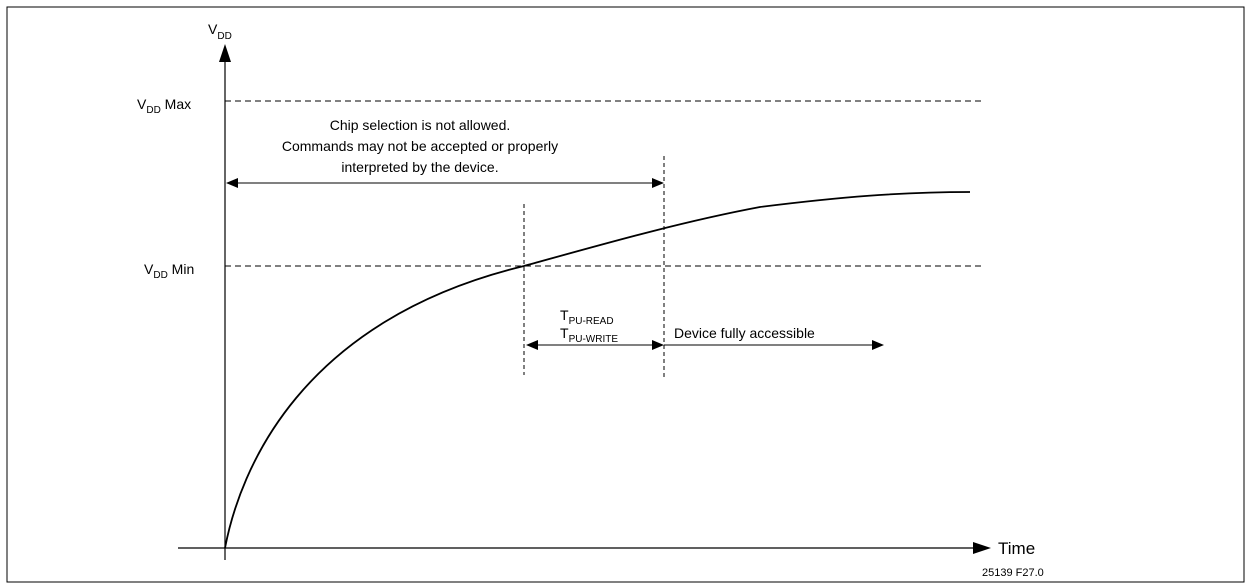 Image resolution: width=1251 pixels, height=586 pixels. Describe the element at coordinates (1016, 548) in the screenshot. I see `x-axis-label: Time` at that location.